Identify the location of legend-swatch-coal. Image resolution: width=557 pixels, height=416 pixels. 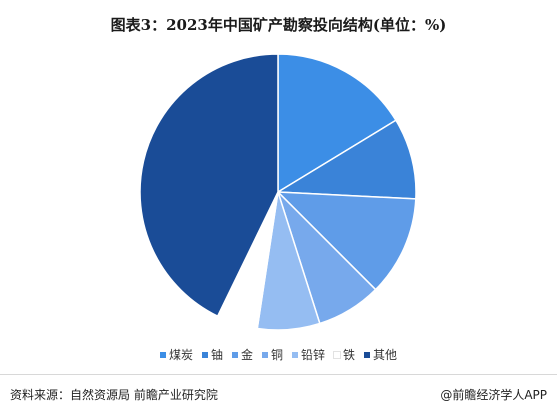
(162, 354).